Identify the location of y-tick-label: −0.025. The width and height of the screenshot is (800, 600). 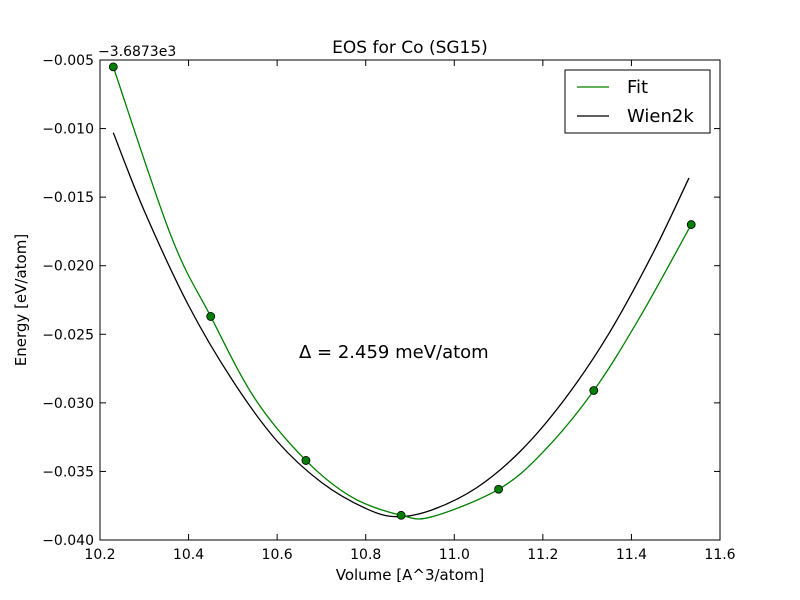
(68, 335).